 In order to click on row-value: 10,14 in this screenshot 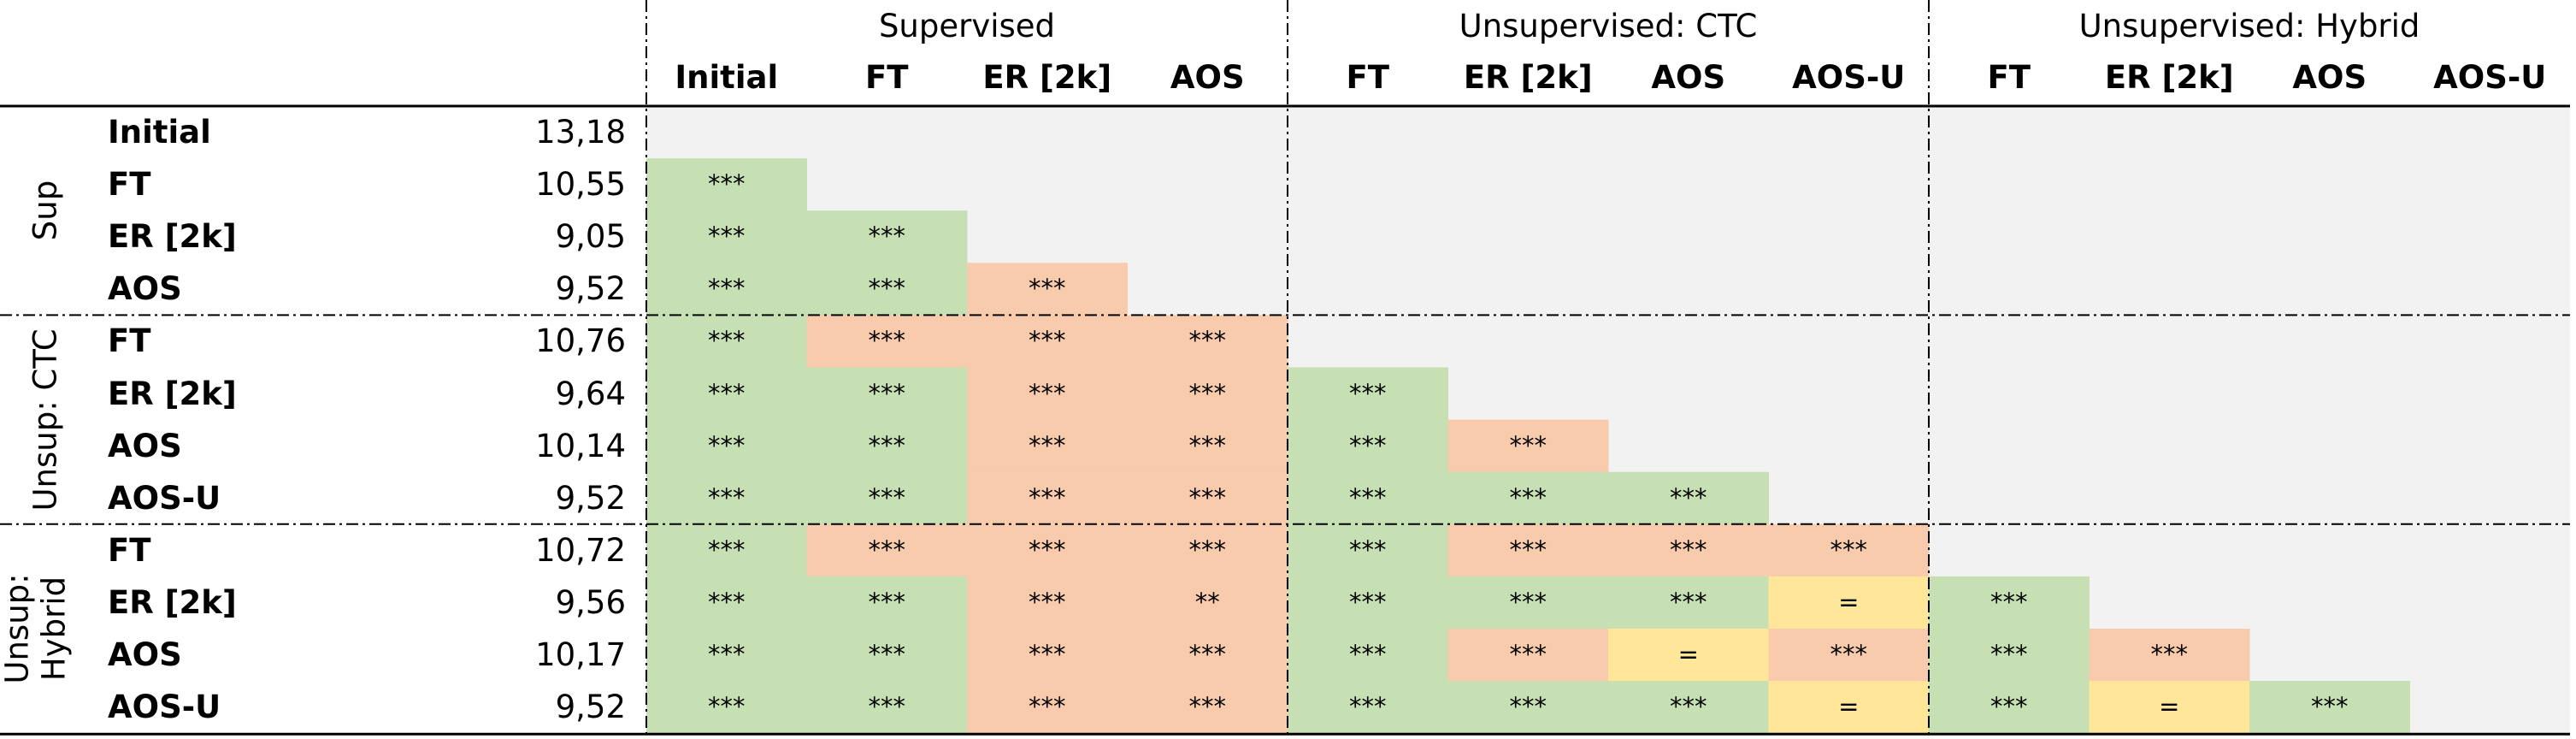, I will do `click(580, 445)`.